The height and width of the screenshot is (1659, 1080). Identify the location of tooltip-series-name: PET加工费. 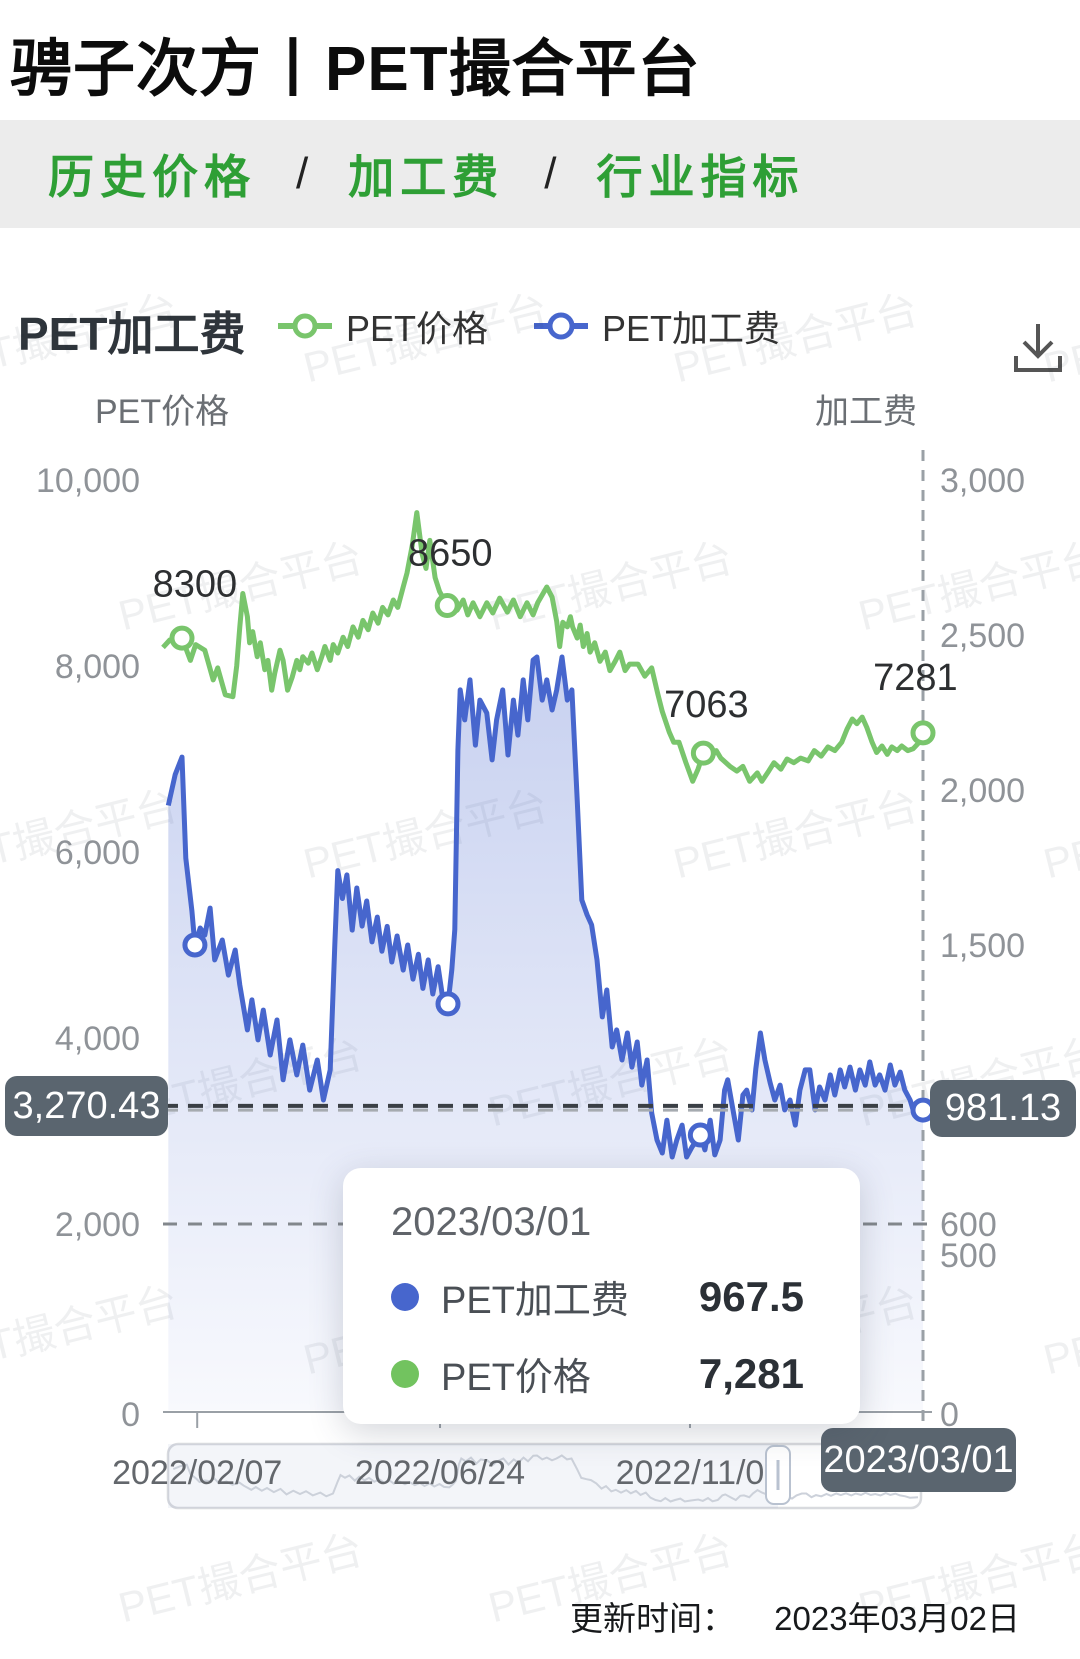
(535, 1301).